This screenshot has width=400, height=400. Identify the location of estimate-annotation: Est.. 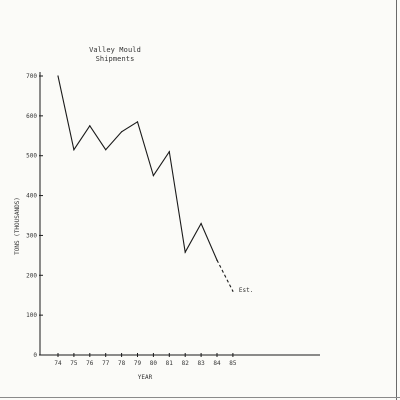
(246, 290).